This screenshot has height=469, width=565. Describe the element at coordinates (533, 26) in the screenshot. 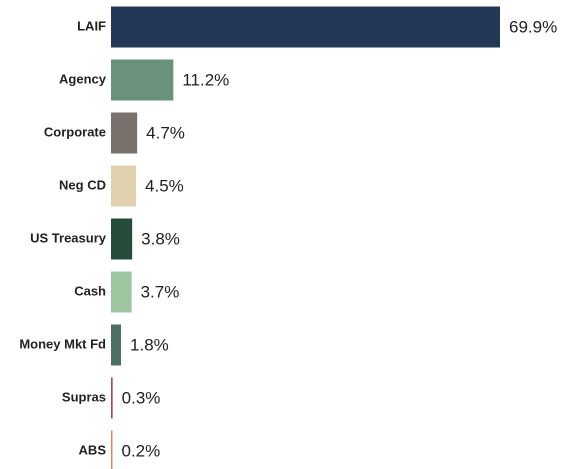

I see `value-label: 69.9%` at that location.